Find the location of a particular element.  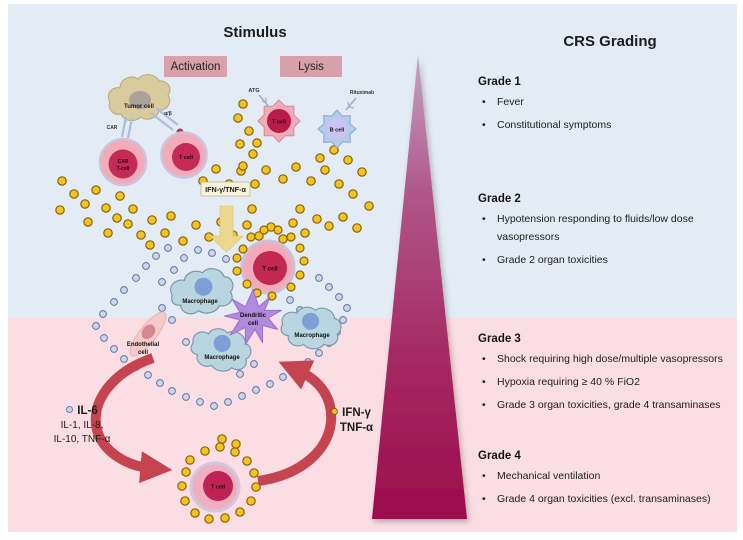

macrophage-bottom-label: Macrophage is located at coordinates (222, 358).